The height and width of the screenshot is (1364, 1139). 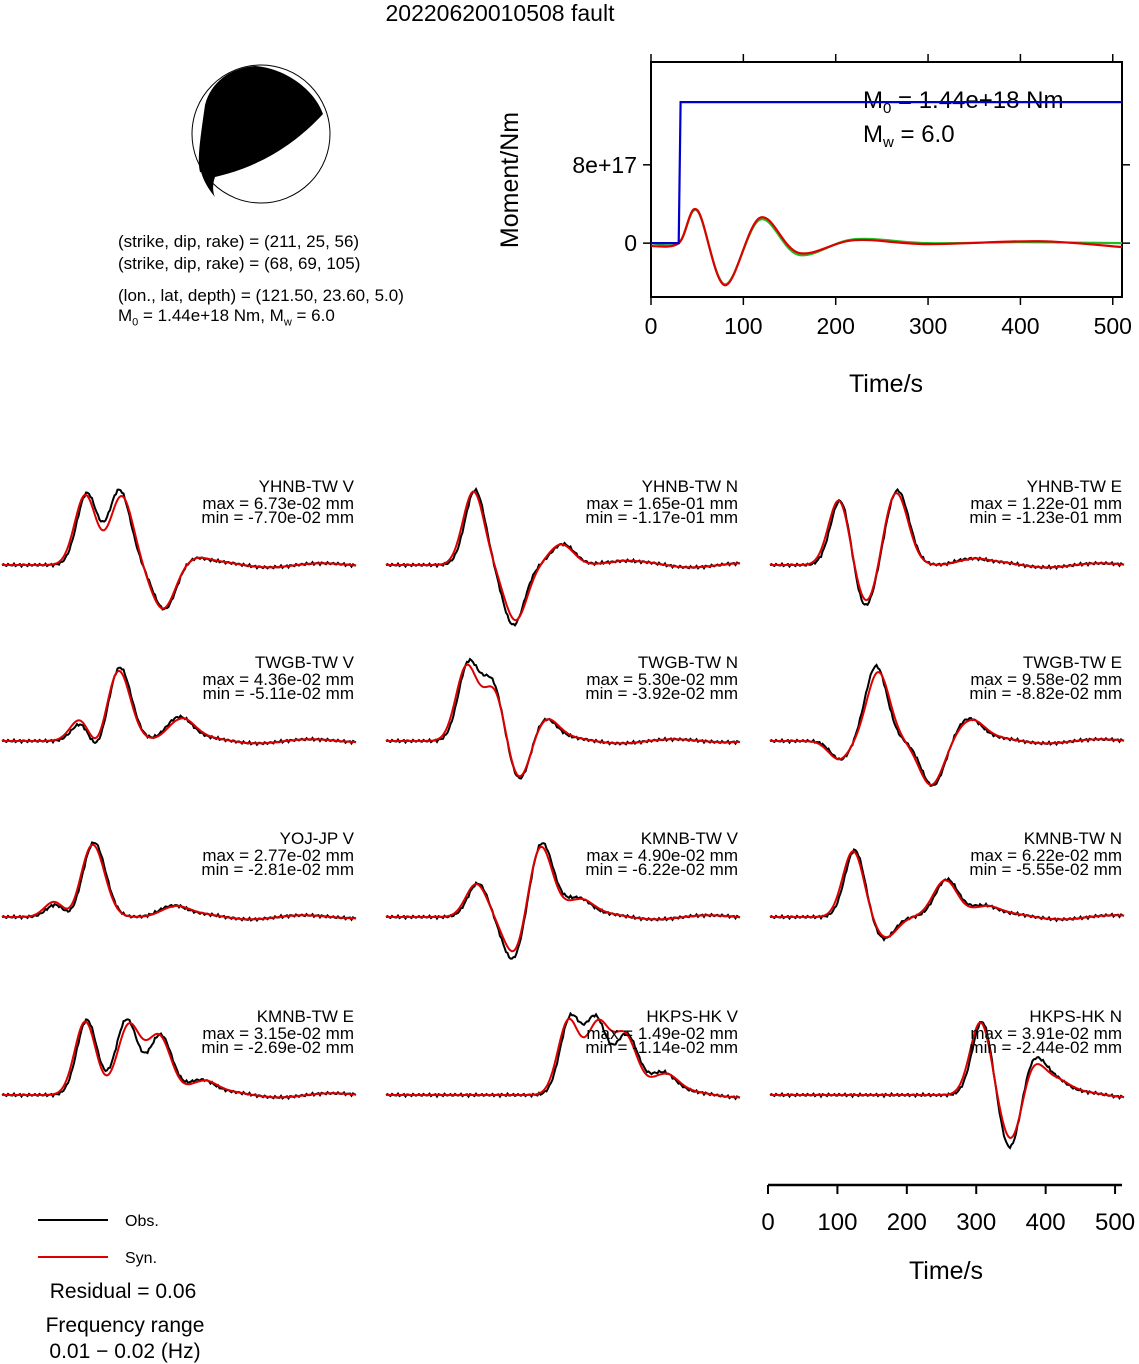 What do you see at coordinates (976, 1222) in the screenshot?
I see `time-axis-tick-label: 300` at bounding box center [976, 1222].